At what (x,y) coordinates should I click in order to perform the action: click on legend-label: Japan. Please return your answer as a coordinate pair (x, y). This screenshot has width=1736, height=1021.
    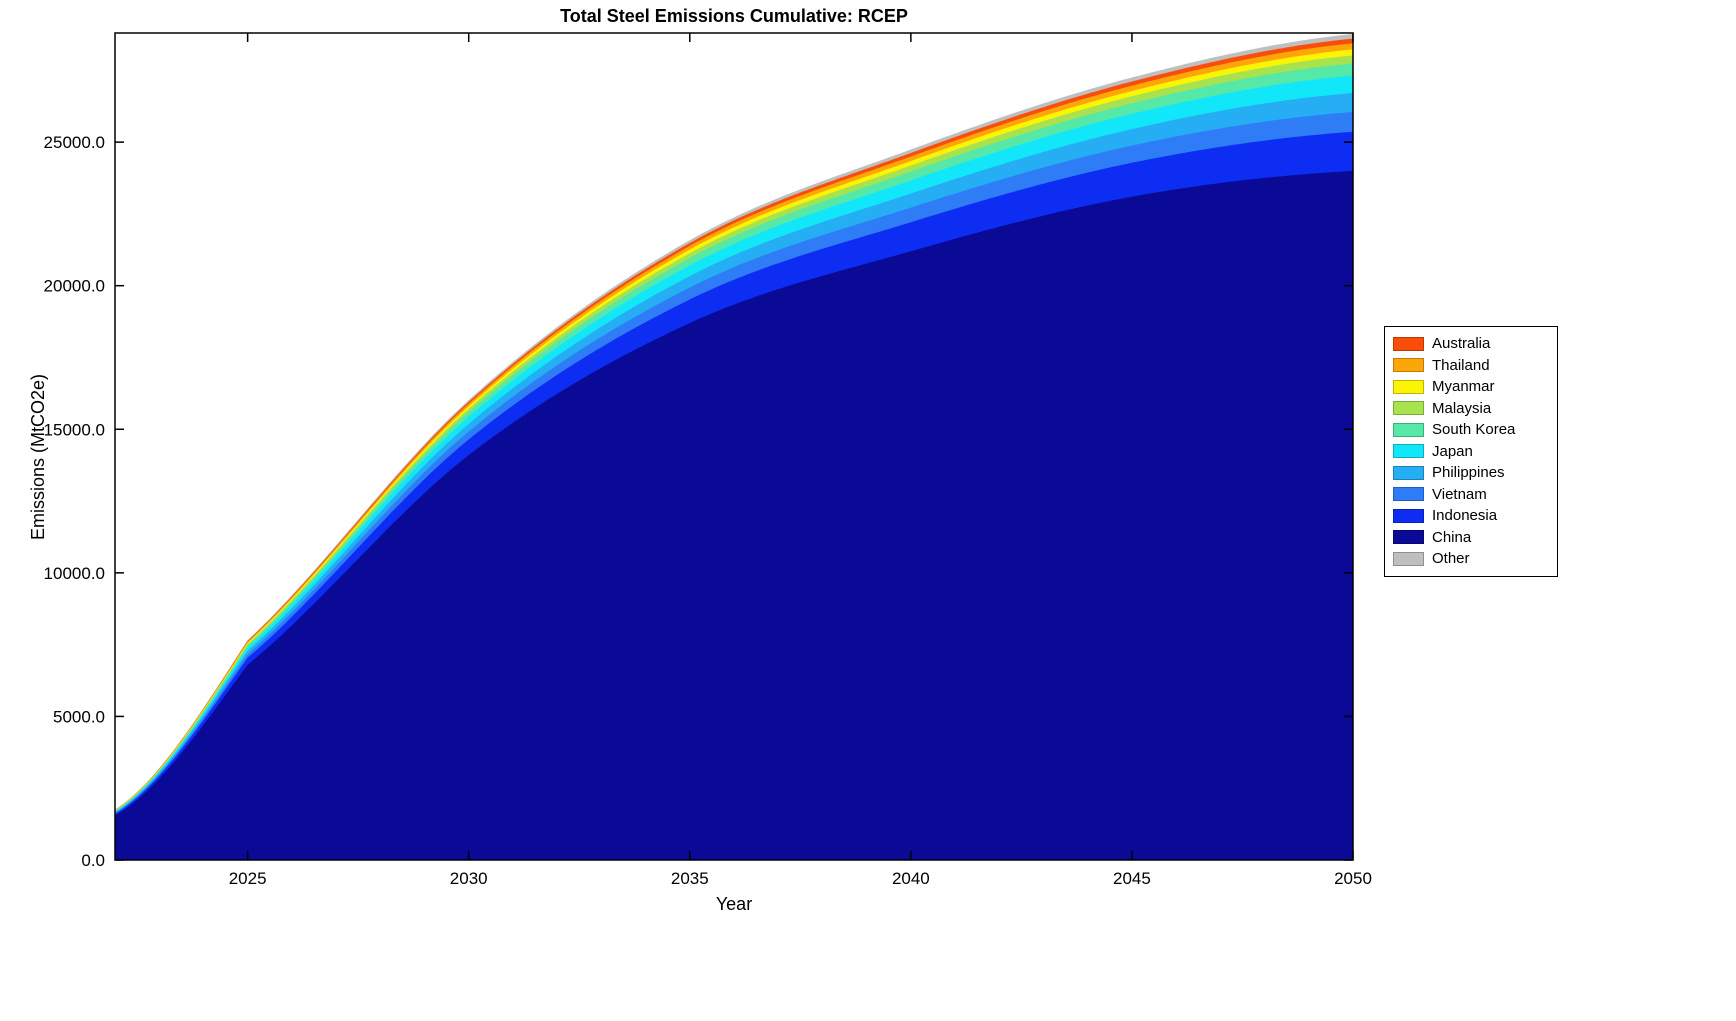
    Looking at the image, I should click on (1452, 451).